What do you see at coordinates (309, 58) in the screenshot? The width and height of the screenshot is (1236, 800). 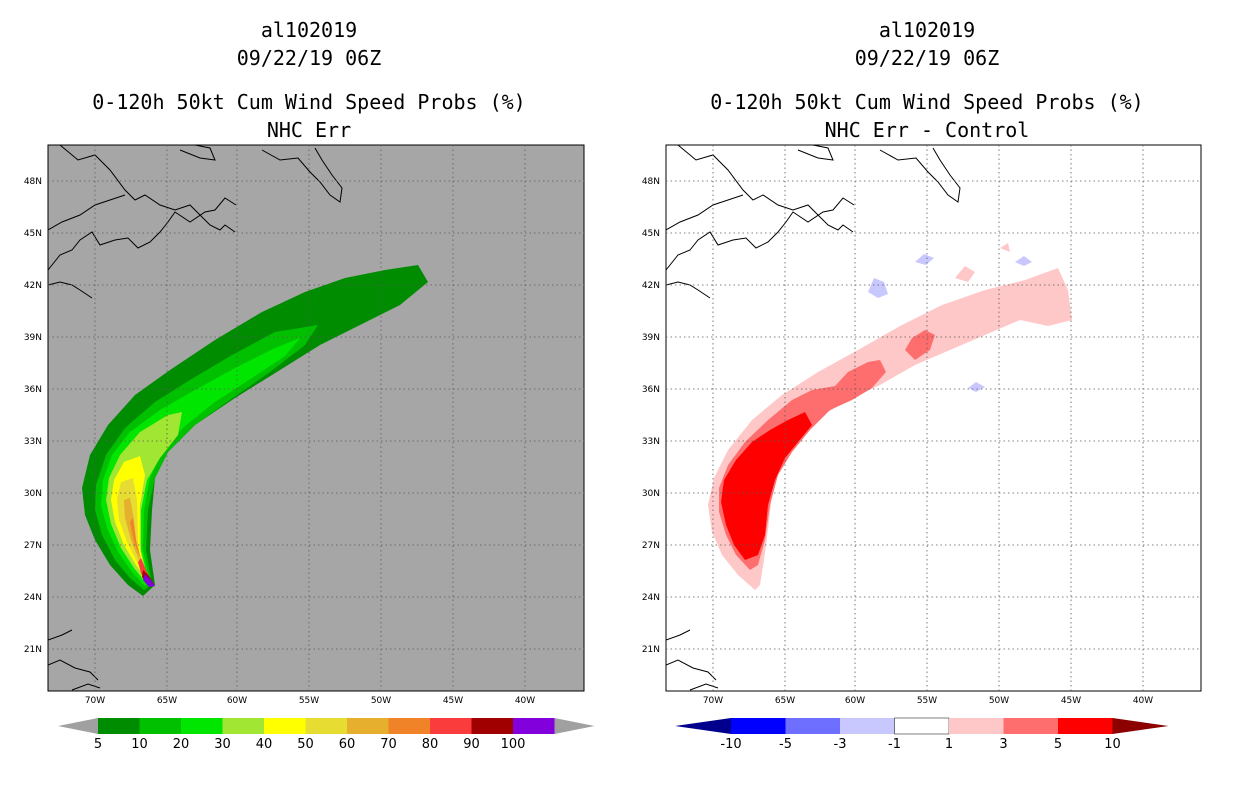 I see `left-date: 09/22/19 06Z` at bounding box center [309, 58].